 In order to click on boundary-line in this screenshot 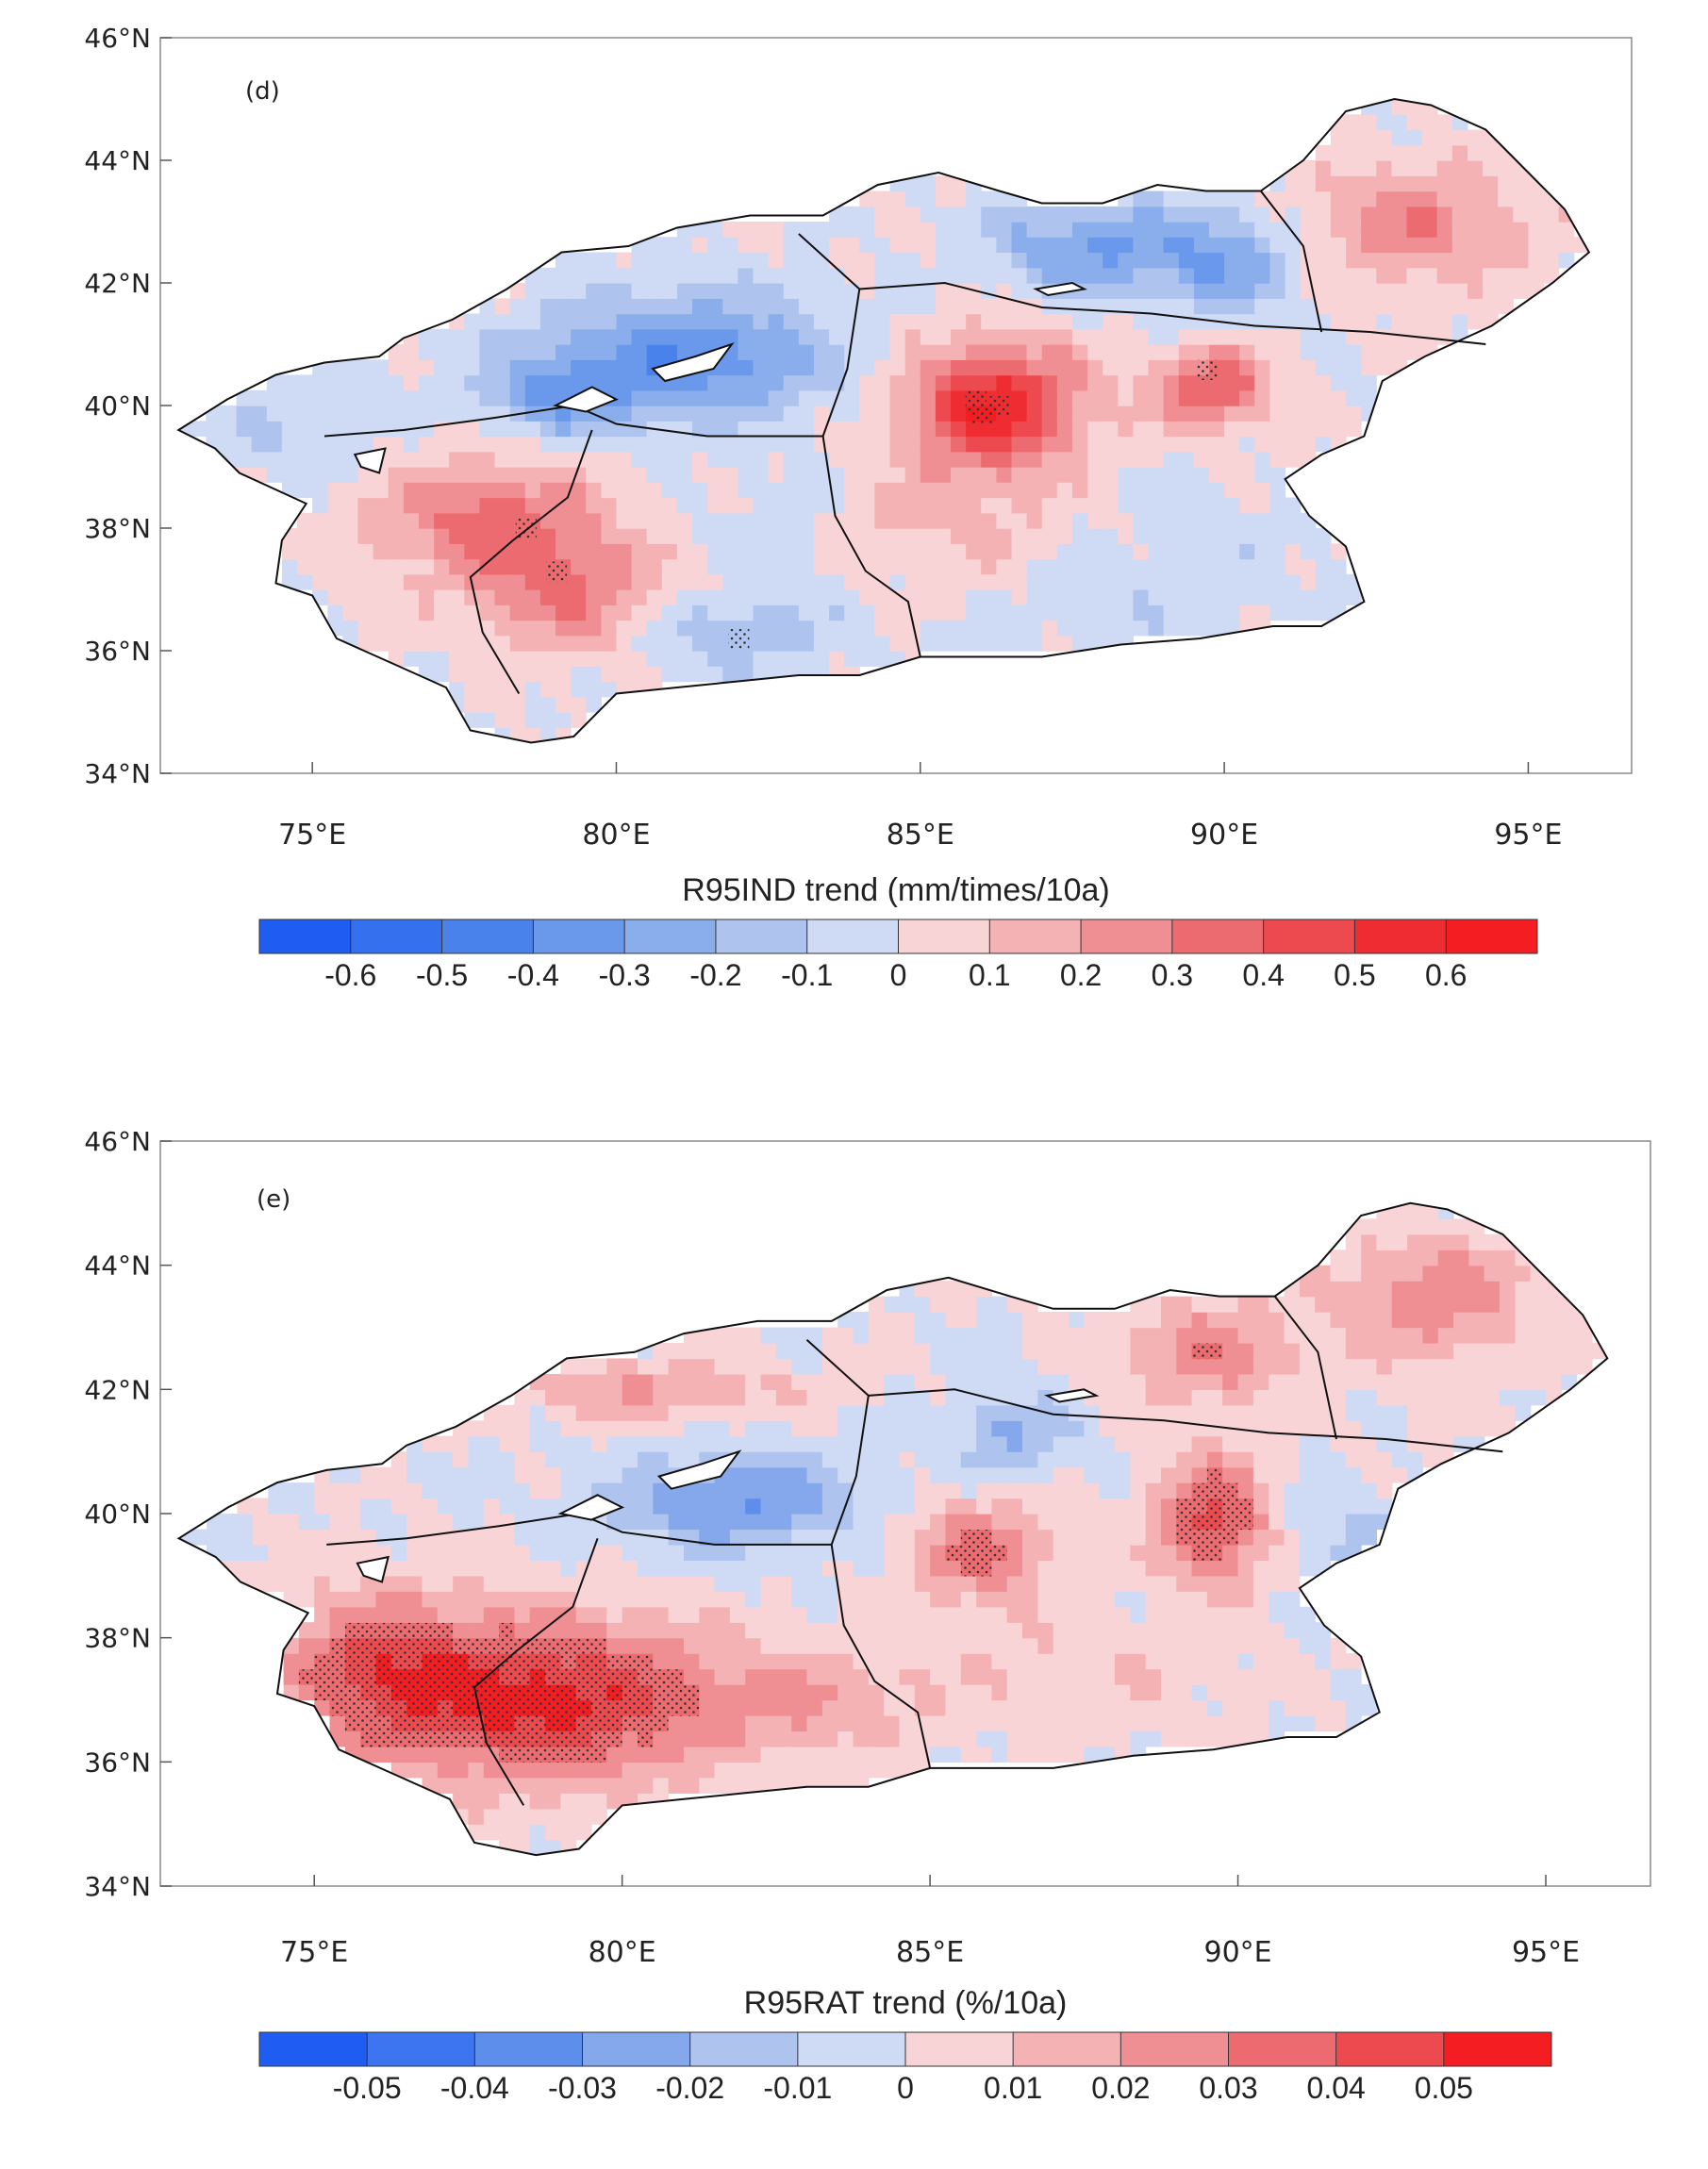, I will do `click(837, 1442)`.